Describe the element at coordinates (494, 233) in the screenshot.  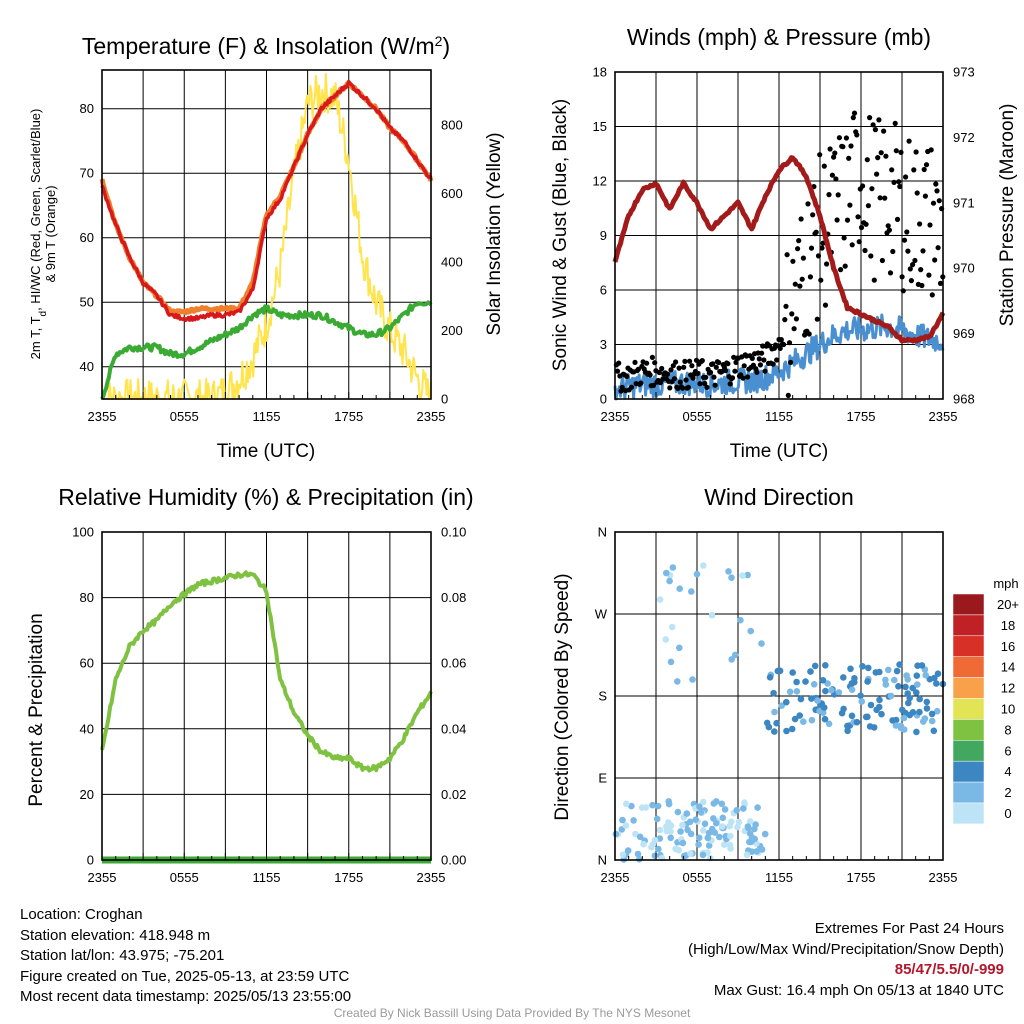
I see `insolation-ylabel: Solar Insolation (Yellow)` at that location.